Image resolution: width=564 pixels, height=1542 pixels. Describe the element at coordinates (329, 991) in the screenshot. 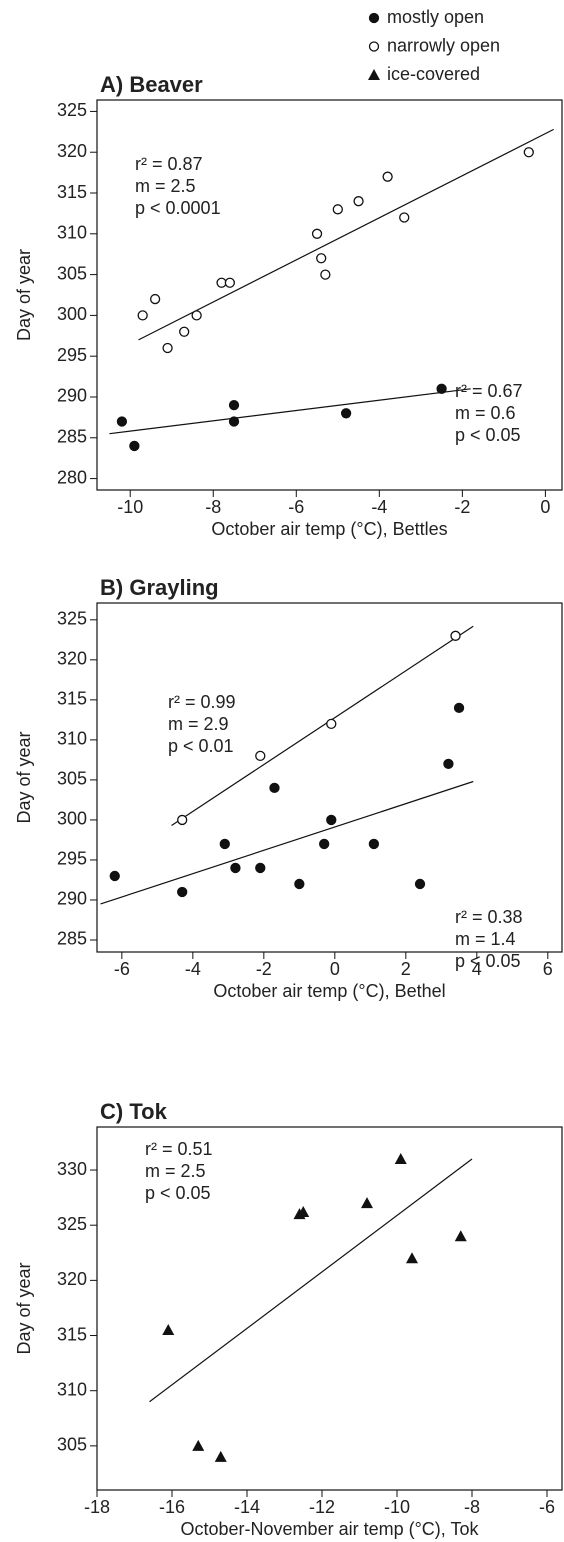

I see `x-axis-label: October air temp (°C), Bethel` at that location.